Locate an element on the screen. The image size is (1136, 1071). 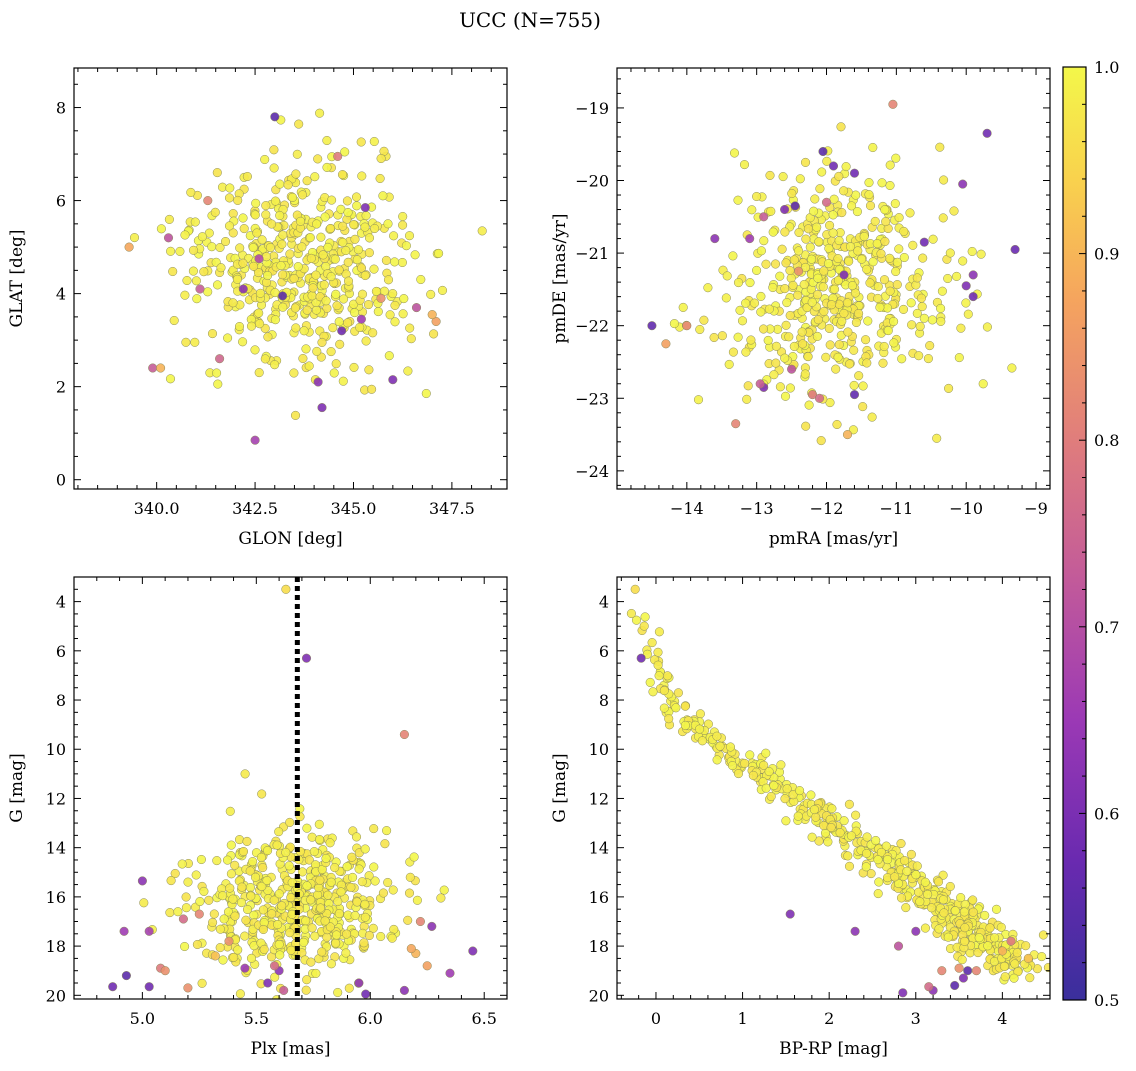
x-tick-label: 4 is located at coordinates (1002, 1018).